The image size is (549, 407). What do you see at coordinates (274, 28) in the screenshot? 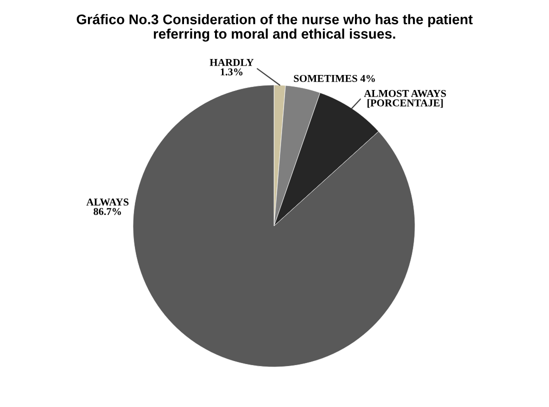
I see `chart-title: Gráfico No.3 Consideration of the nurse who has the patient referring to moral and ethical issues.` at bounding box center [274, 28].